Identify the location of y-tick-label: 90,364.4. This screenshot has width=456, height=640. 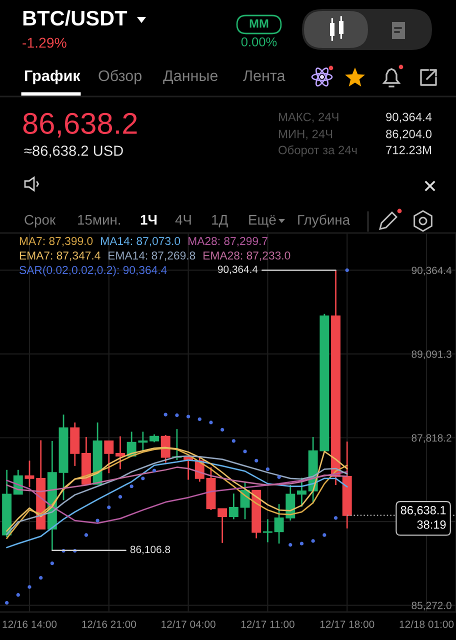
(432, 271).